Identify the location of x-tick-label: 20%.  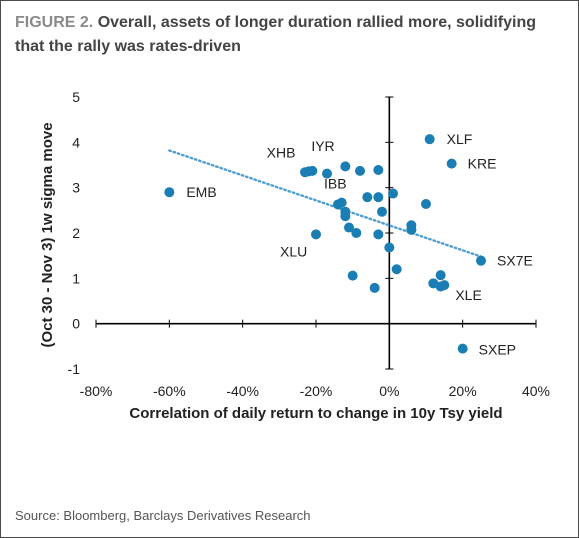
(463, 391).